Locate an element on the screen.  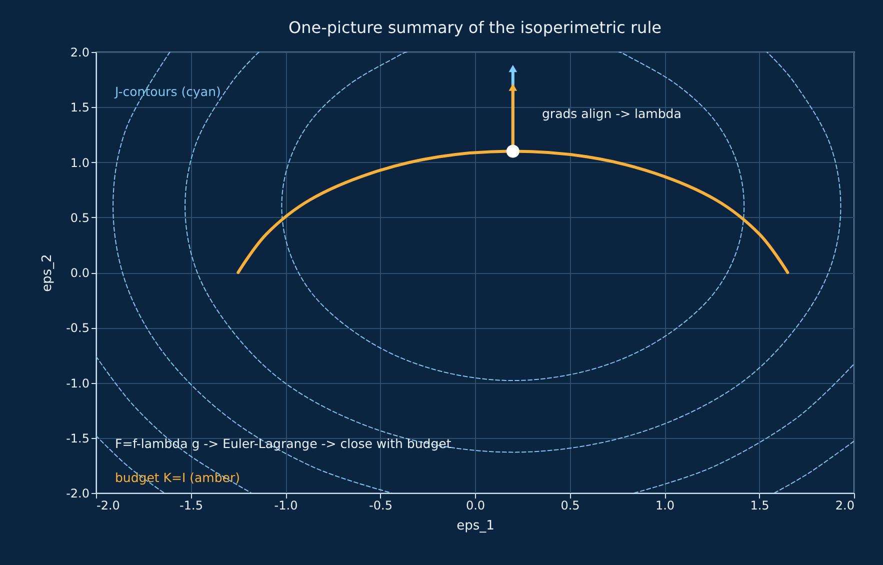
x-axis-title: eps_1 is located at coordinates (475, 526).